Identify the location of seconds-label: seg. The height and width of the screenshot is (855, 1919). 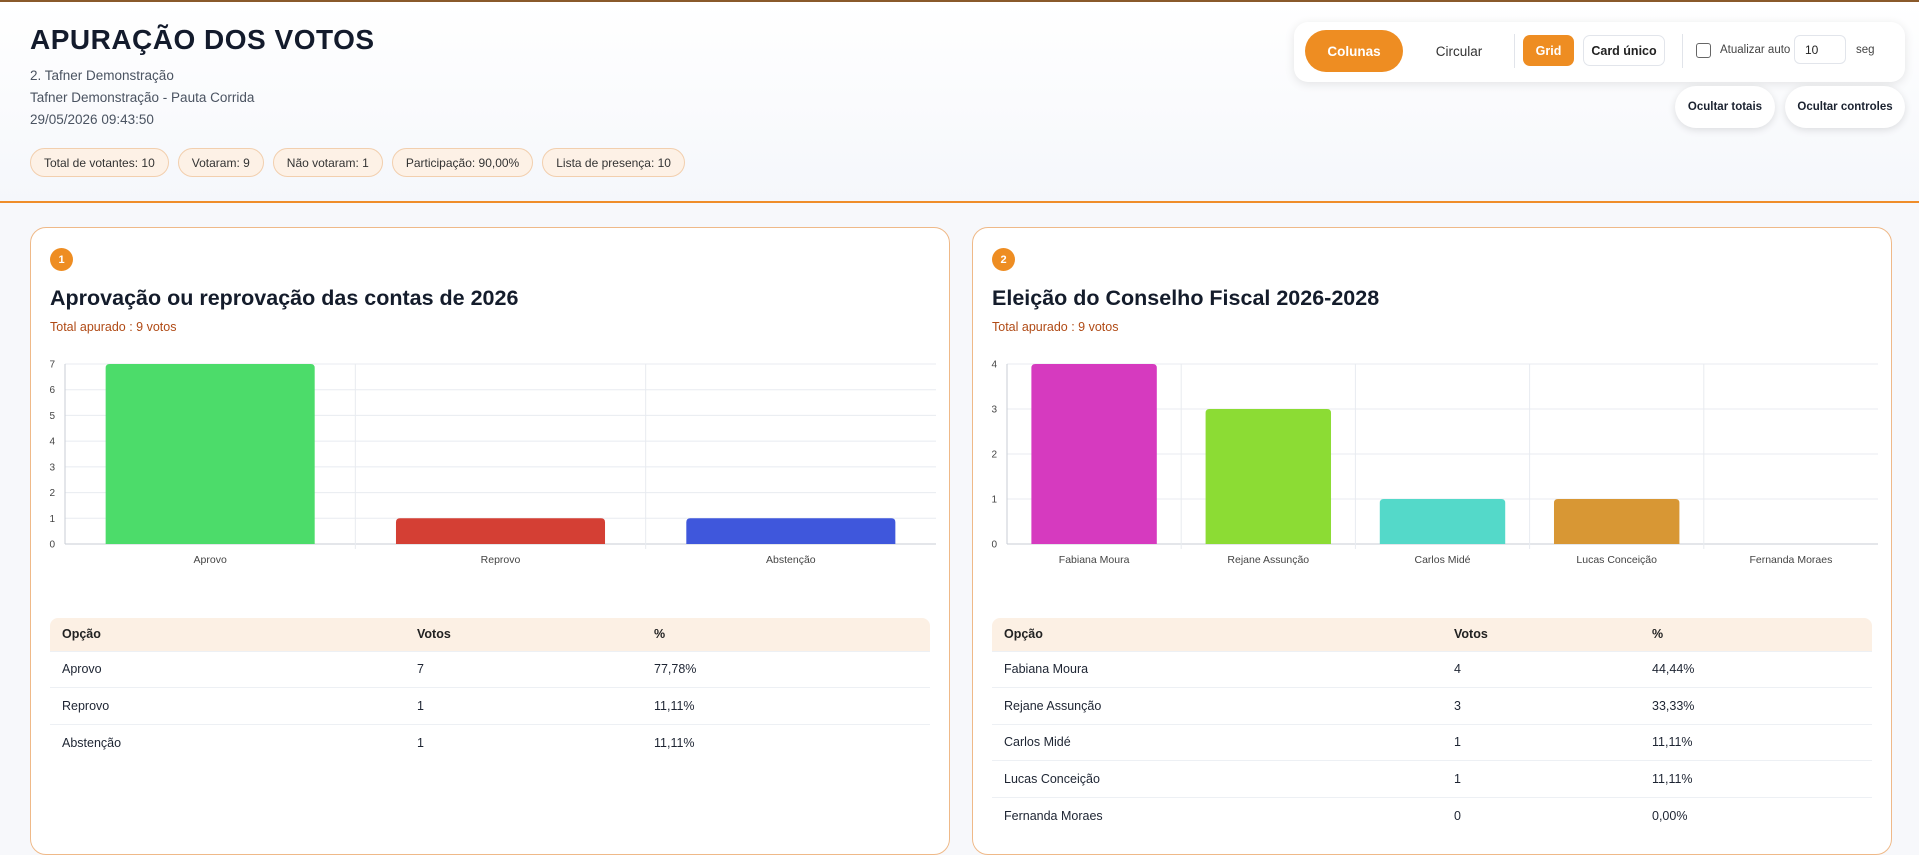
(1865, 50).